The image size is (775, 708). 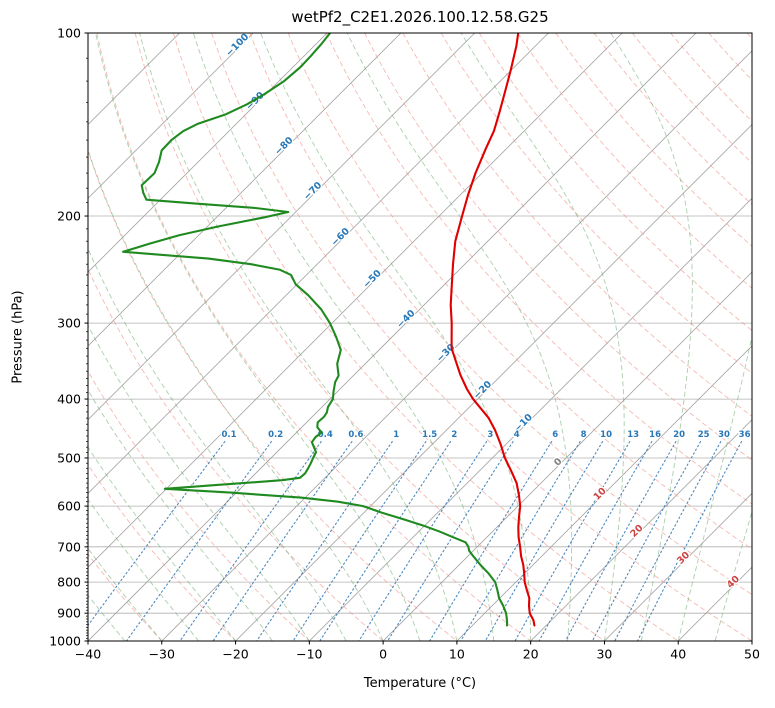 I want to click on svg-text: 8, so click(x=584, y=435).